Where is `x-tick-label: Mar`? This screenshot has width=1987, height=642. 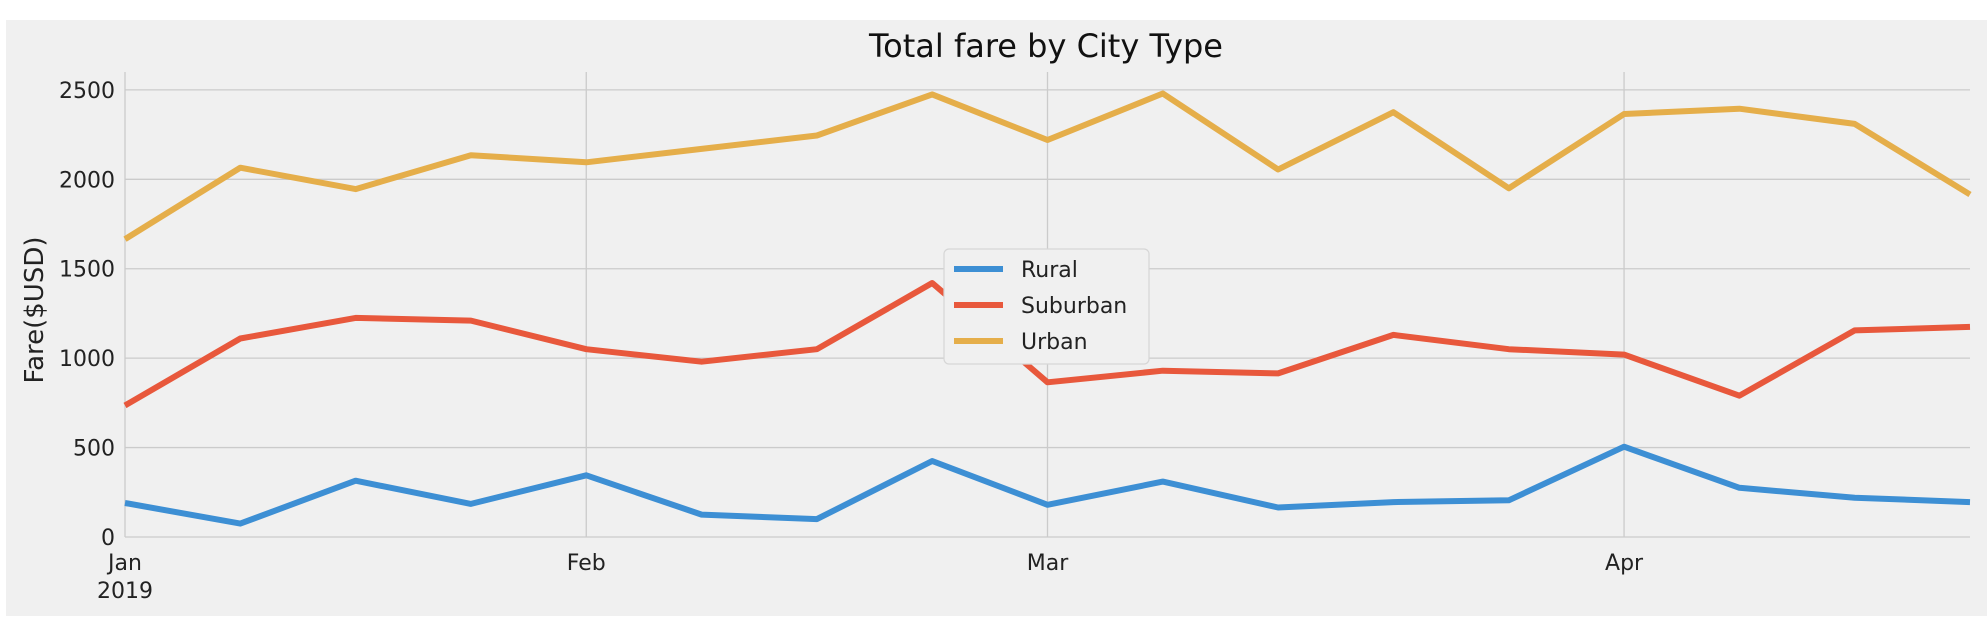 x-tick-label: Mar is located at coordinates (1048, 563).